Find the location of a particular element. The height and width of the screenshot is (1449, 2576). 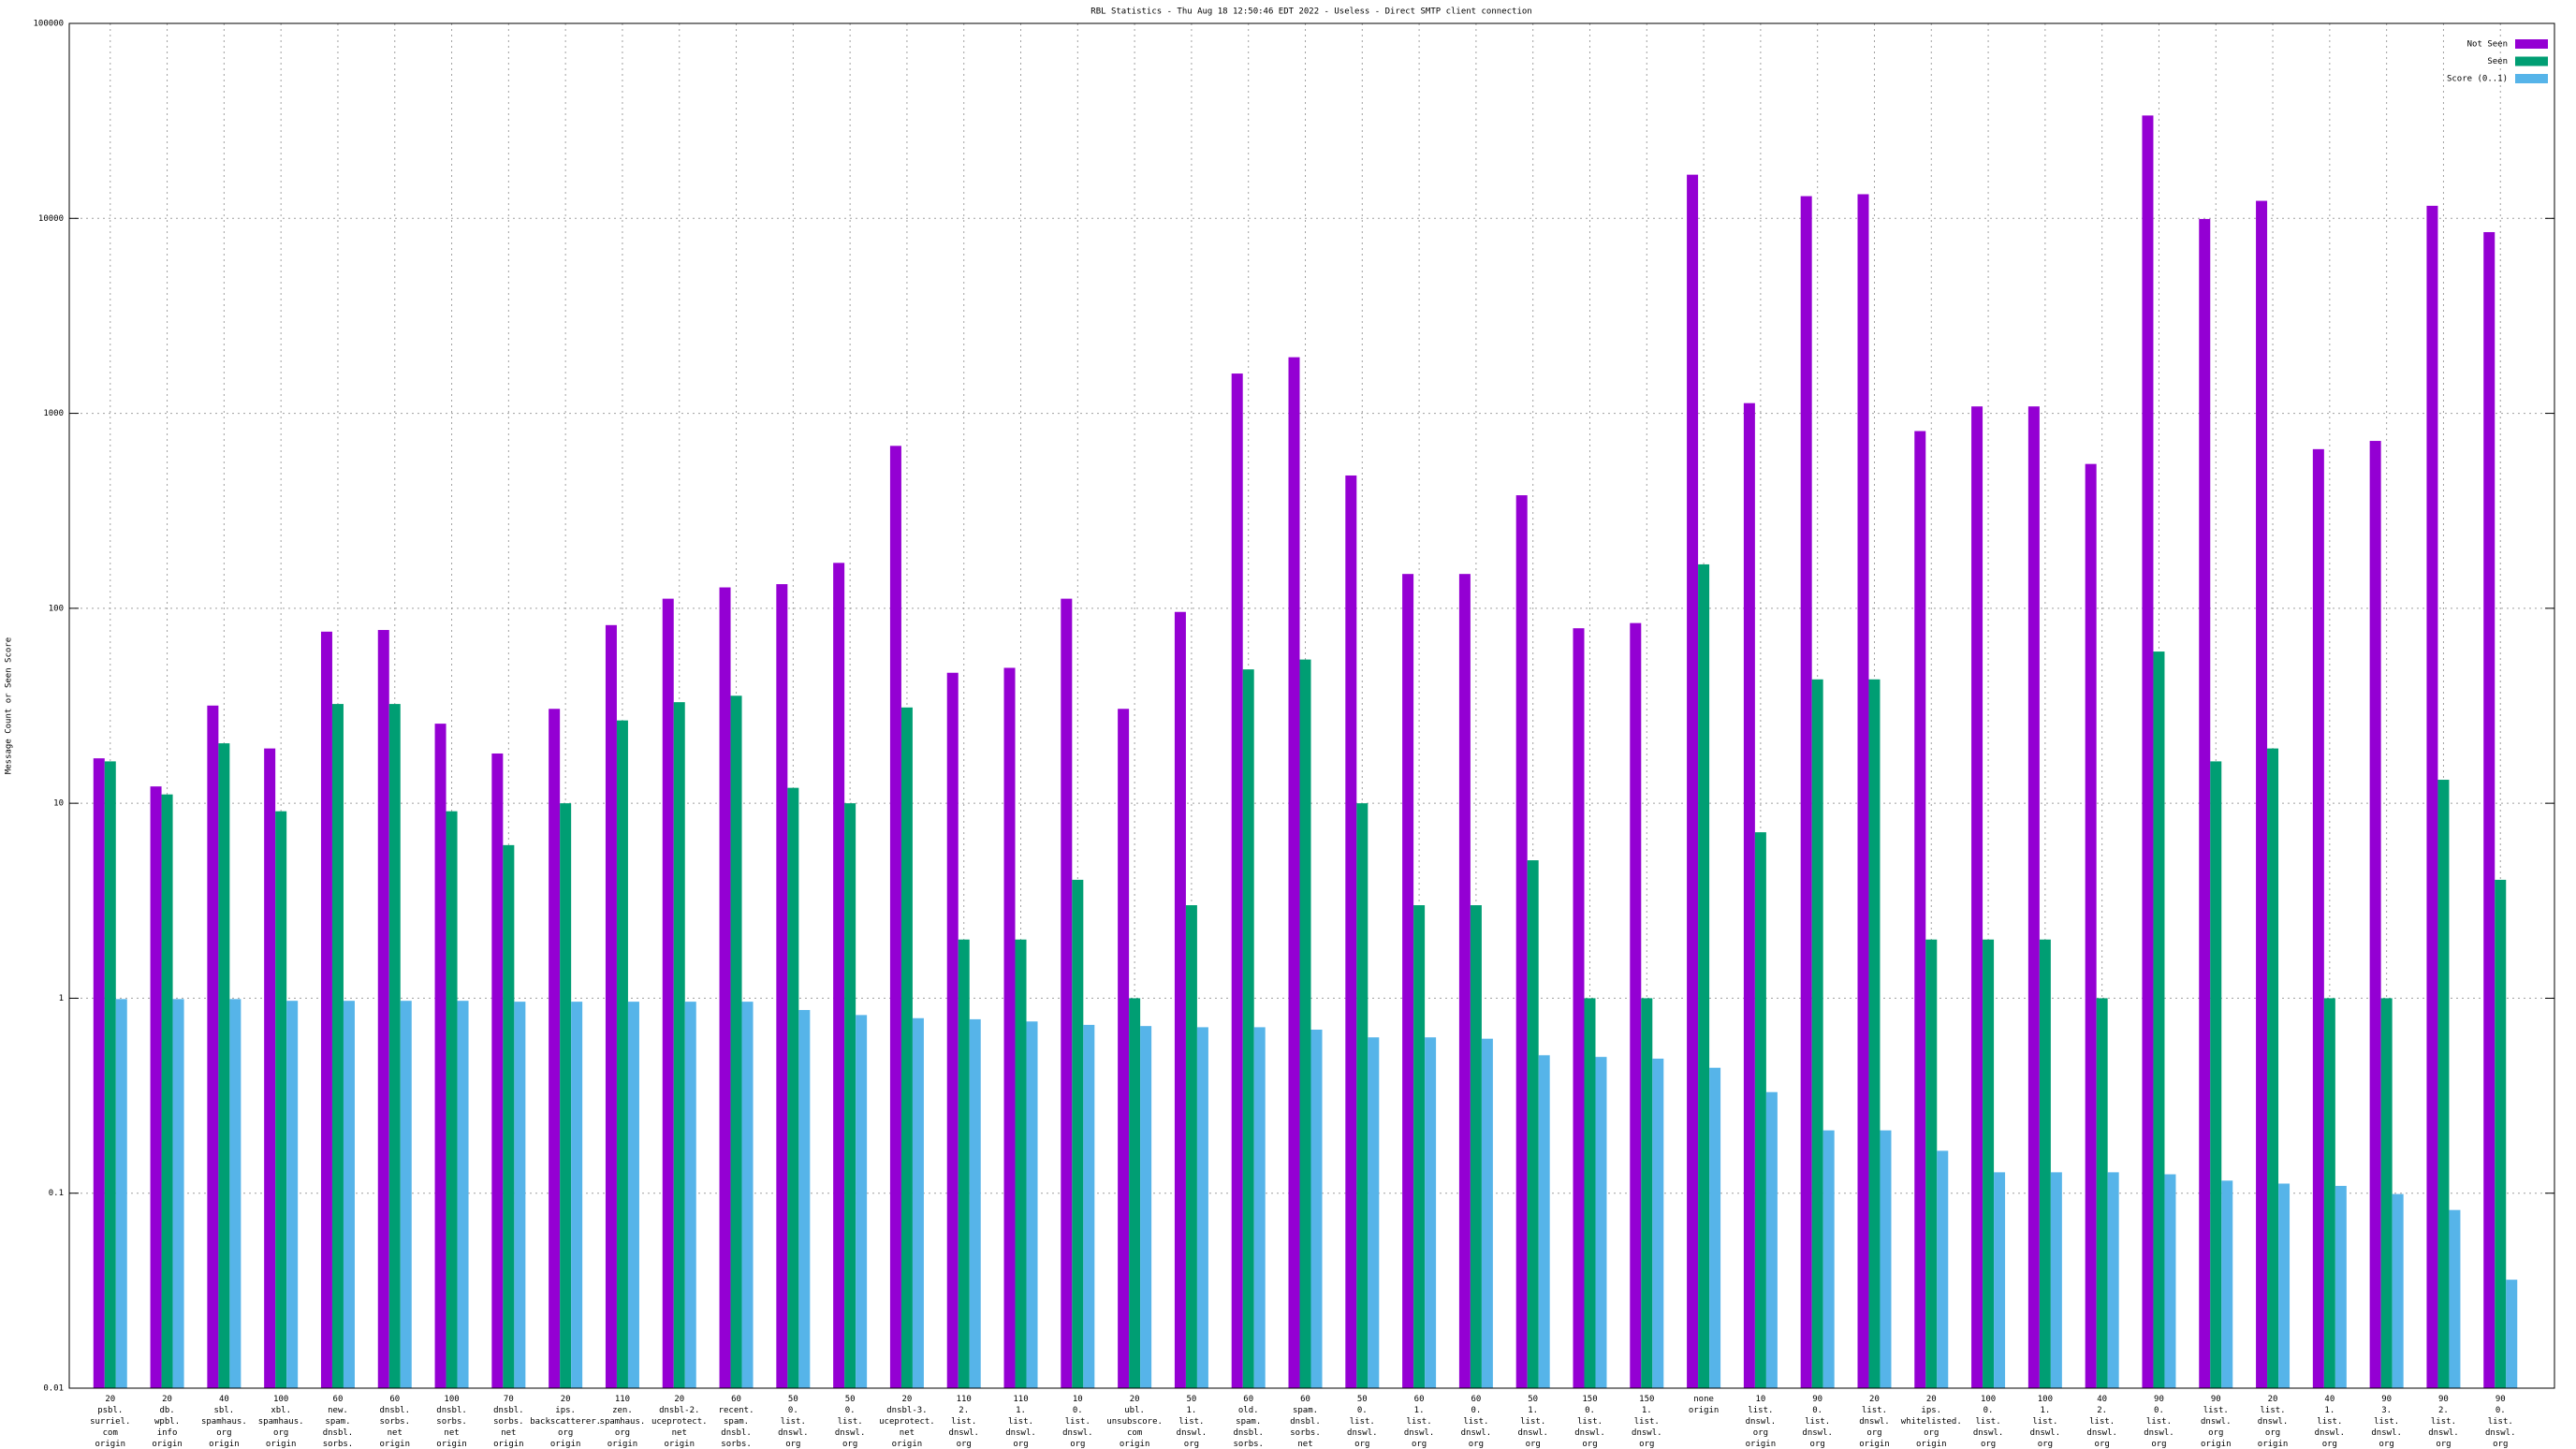

y-tick-label: 0.1 is located at coordinates (56, 1193).